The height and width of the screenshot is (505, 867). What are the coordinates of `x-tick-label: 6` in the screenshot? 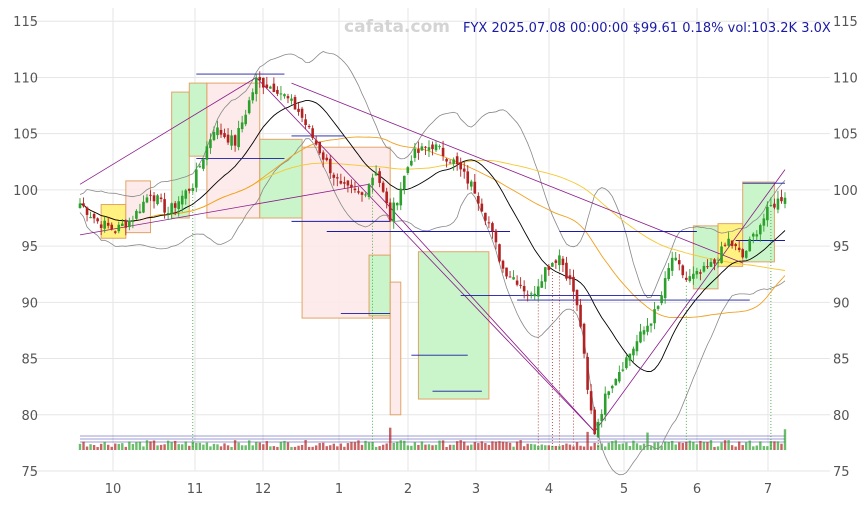 It's located at (697, 489).